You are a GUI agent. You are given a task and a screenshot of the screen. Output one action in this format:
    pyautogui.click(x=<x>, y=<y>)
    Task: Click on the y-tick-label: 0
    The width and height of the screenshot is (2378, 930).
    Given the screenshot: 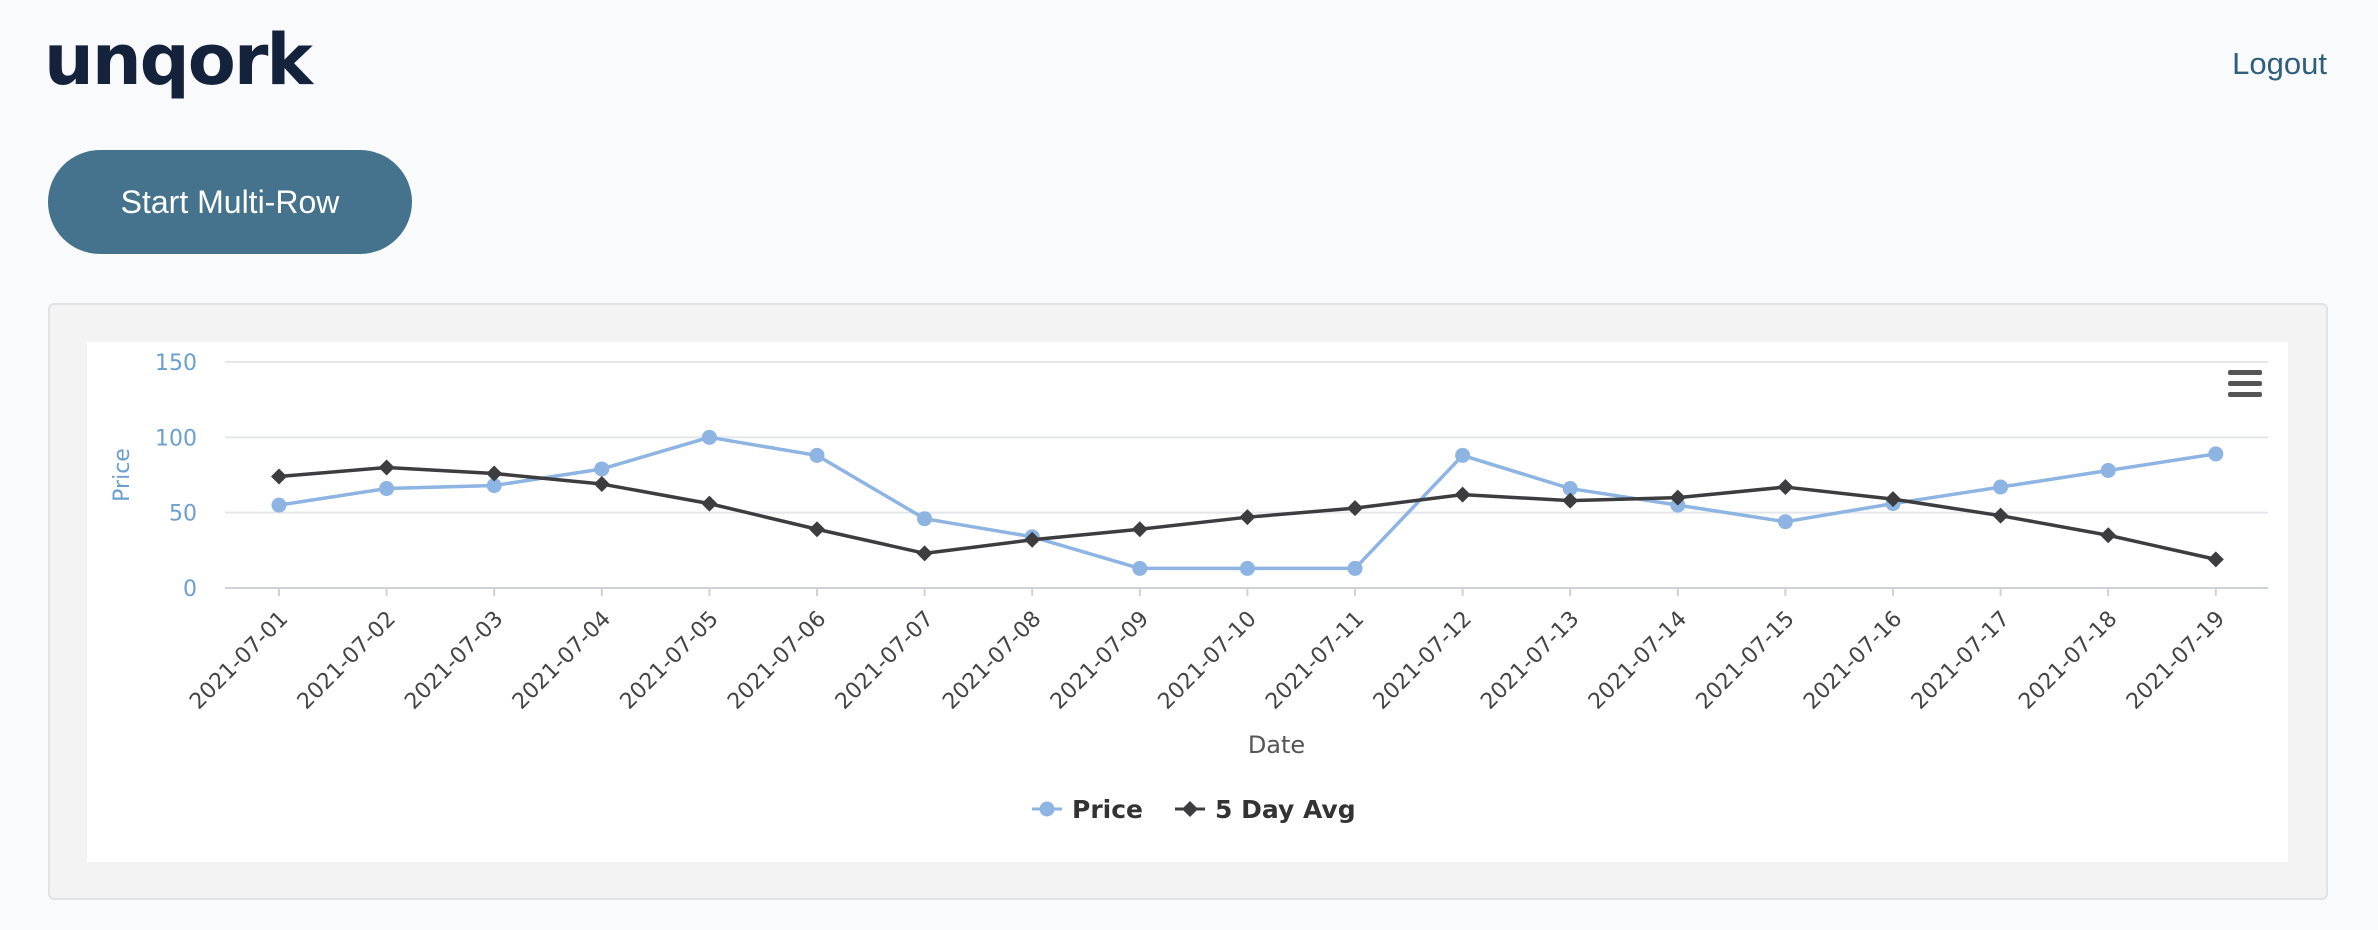 What is the action you would take?
    pyautogui.click(x=190, y=589)
    